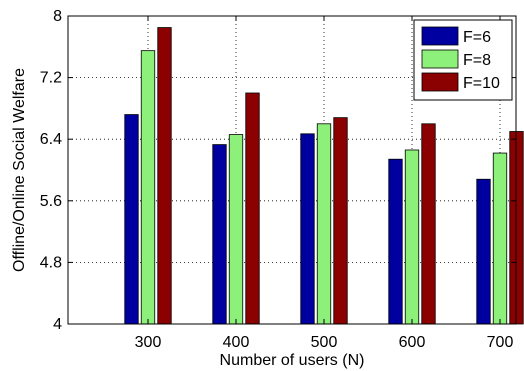 The width and height of the screenshot is (524, 371). Describe the element at coordinates (477, 37) in the screenshot. I see `legend-label: F=6` at that location.